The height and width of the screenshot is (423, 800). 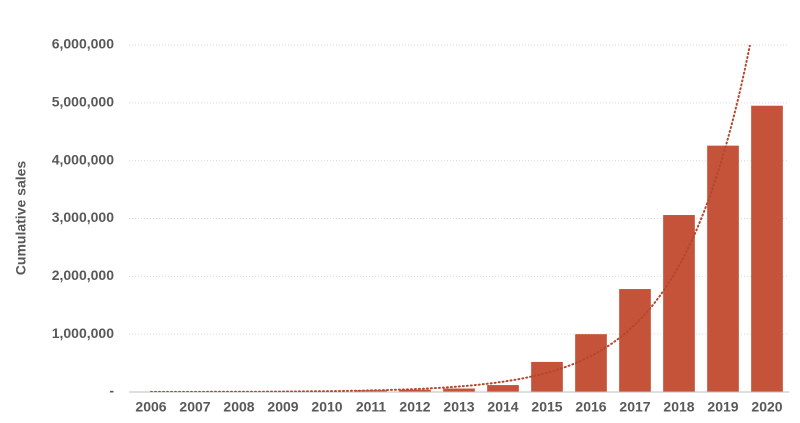 What do you see at coordinates (83, 102) in the screenshot?
I see `y-tick-label: 5,000,000` at bounding box center [83, 102].